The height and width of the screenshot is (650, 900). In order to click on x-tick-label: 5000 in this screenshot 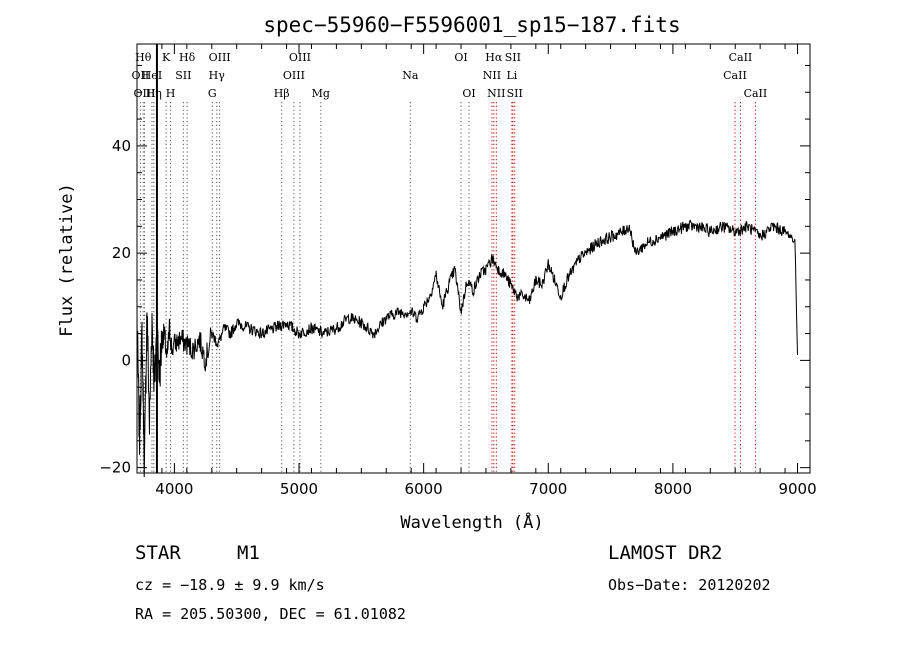, I will do `click(299, 489)`.